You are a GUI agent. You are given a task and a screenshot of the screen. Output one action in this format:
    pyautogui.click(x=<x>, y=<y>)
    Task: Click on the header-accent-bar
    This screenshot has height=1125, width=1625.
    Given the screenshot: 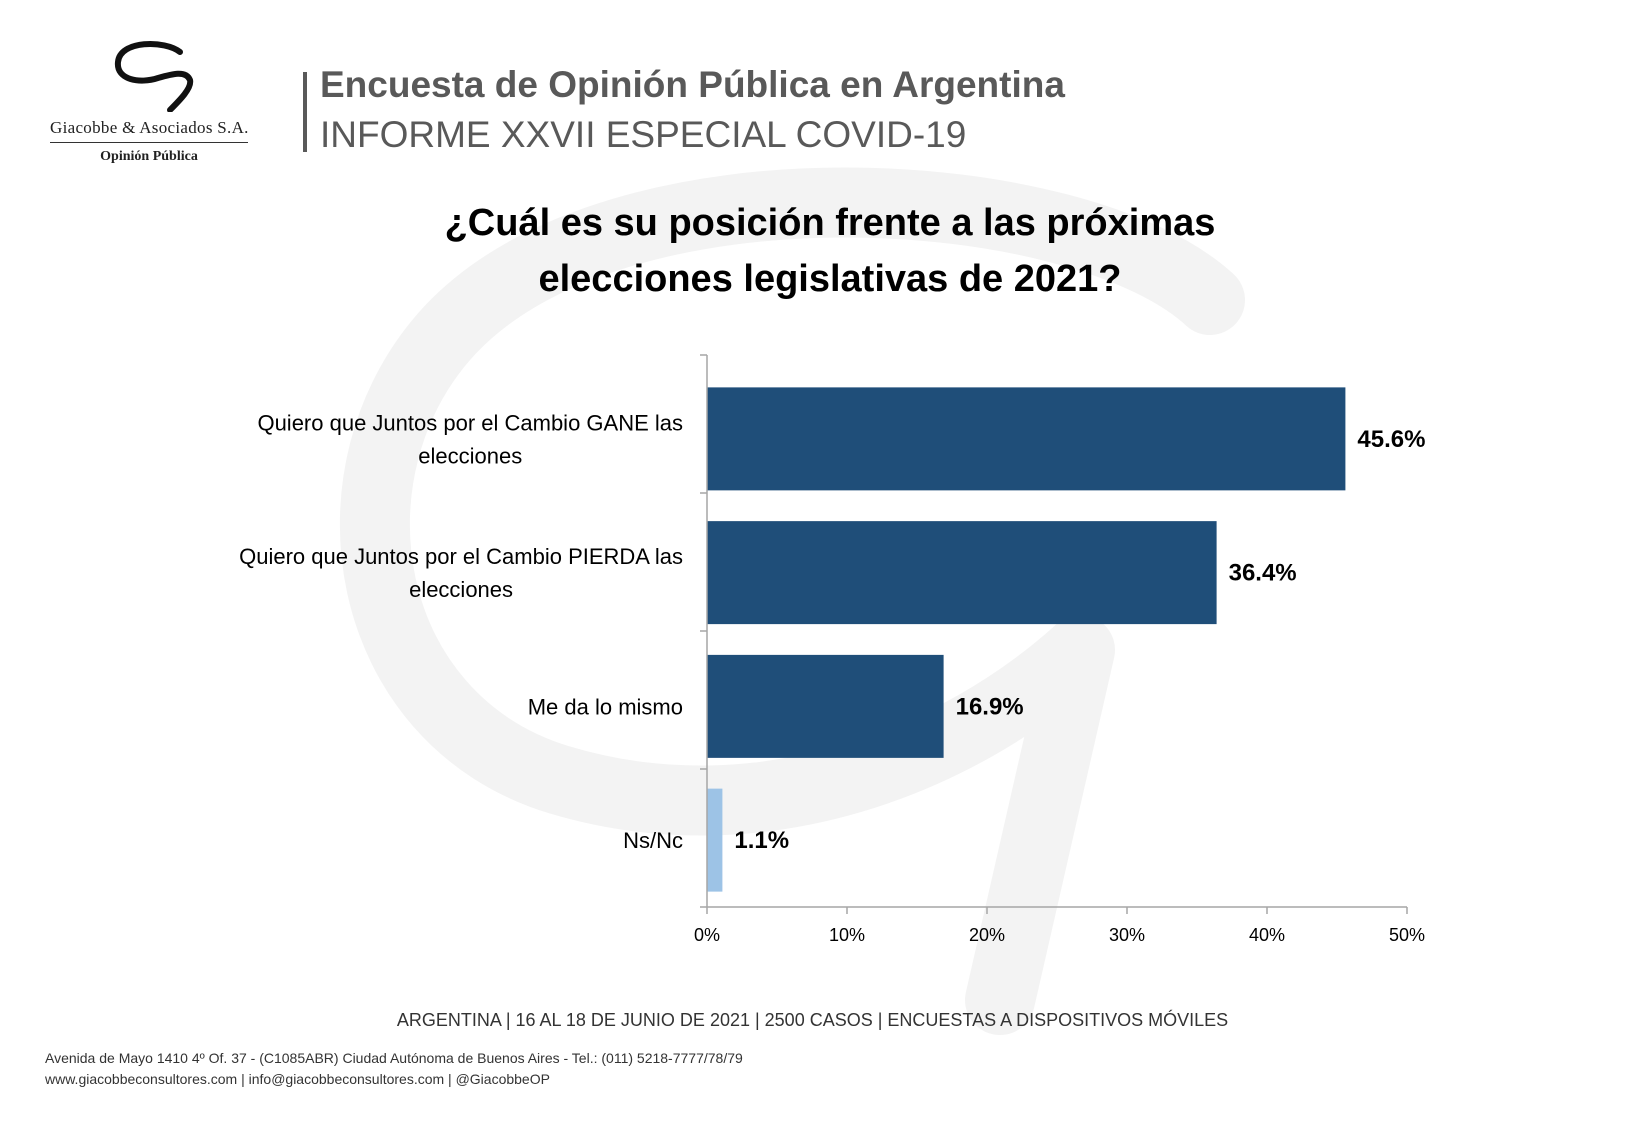 What is the action you would take?
    pyautogui.click(x=305, y=112)
    